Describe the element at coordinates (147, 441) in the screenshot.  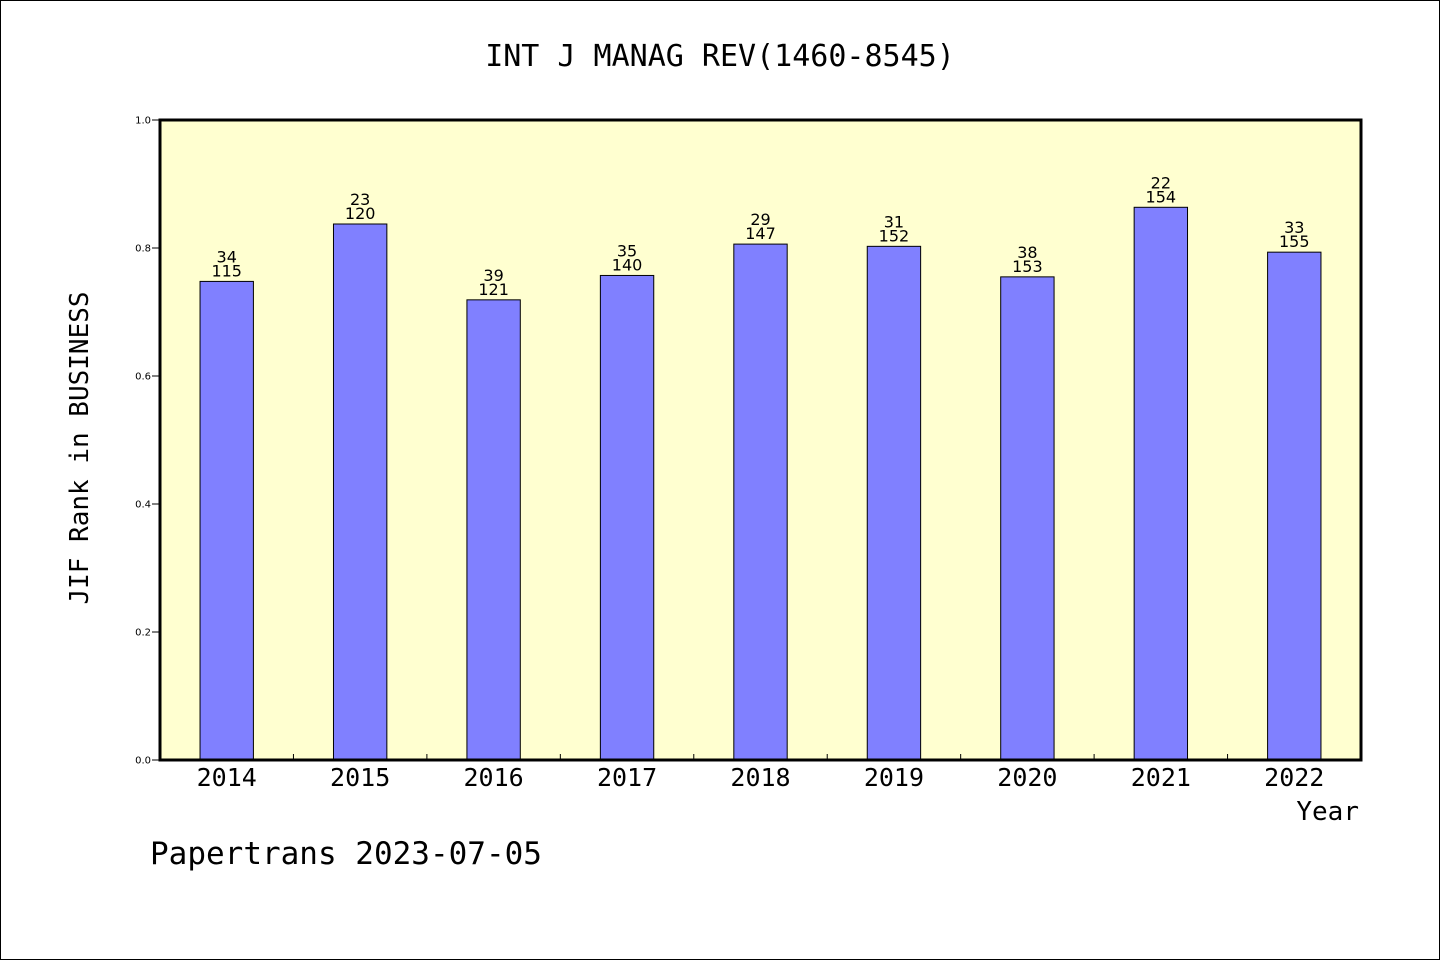
I see `y-axis-ticks: 0.0 0.2 0.4 0.6 0.8 1.0` at that location.